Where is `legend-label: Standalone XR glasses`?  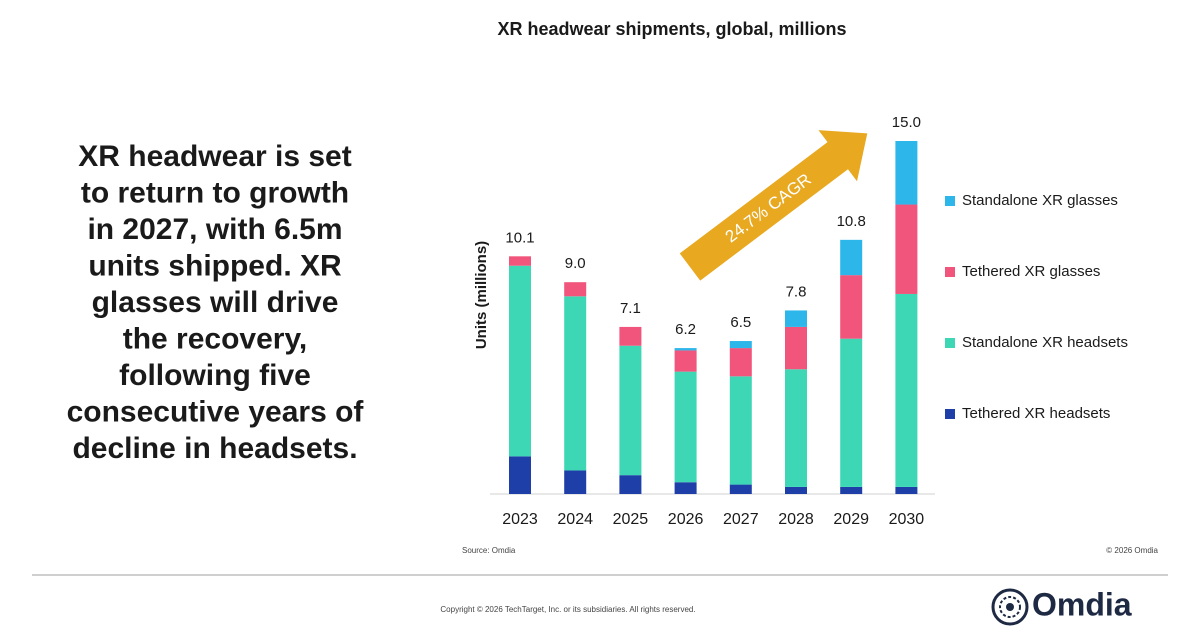
legend-label: Standalone XR glasses is located at coordinates (1040, 200).